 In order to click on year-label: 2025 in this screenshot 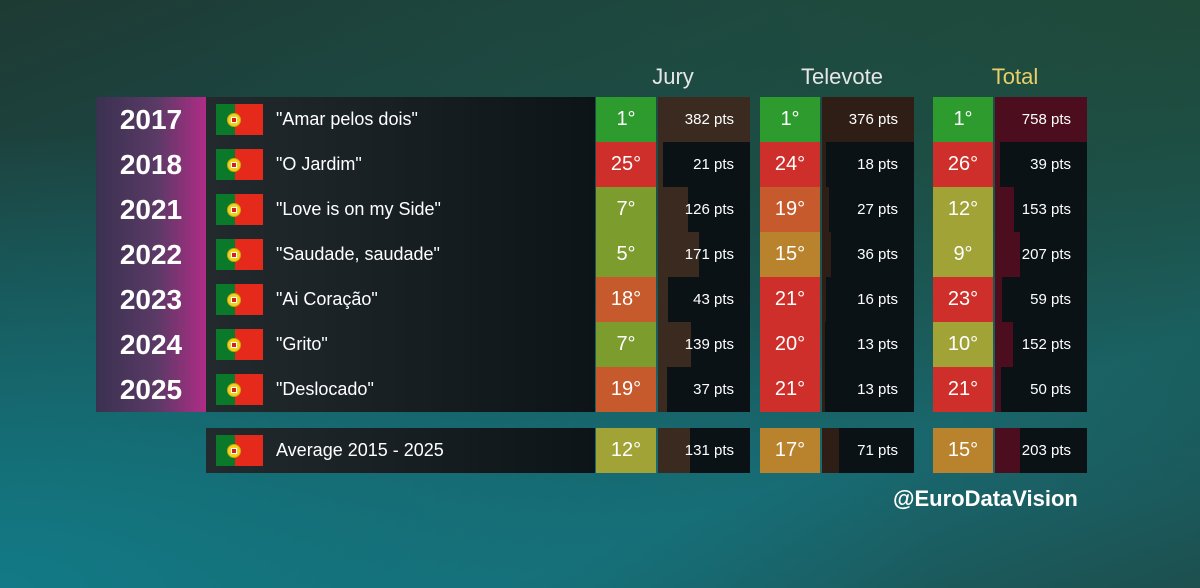, I will do `click(151, 389)`.